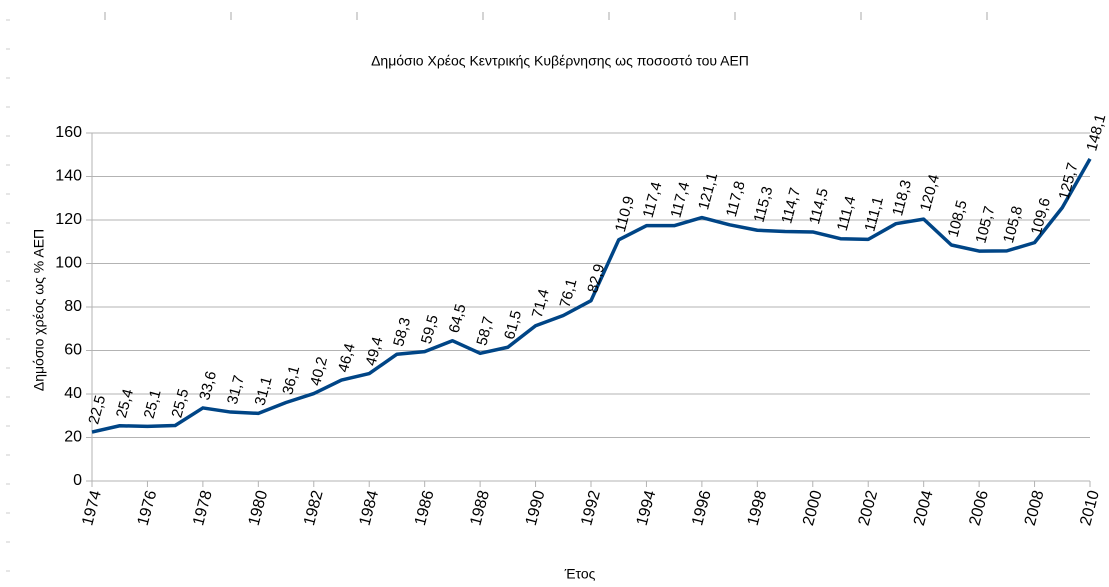 The height and width of the screenshot is (587, 1109). What do you see at coordinates (347, 358) in the screenshot?
I see `data-label: 46,4` at bounding box center [347, 358].